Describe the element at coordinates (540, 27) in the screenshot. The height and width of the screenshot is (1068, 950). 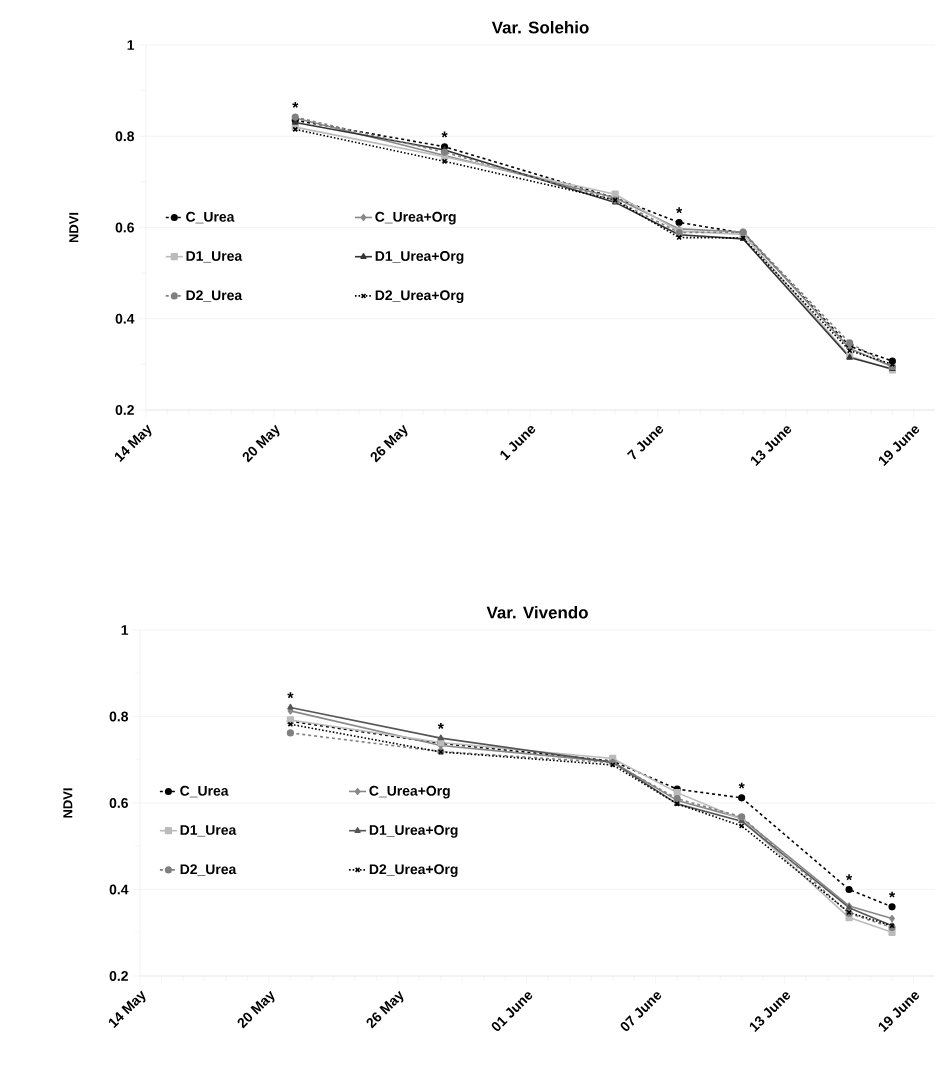
I see `chart-title: Var. Solehio` at that location.